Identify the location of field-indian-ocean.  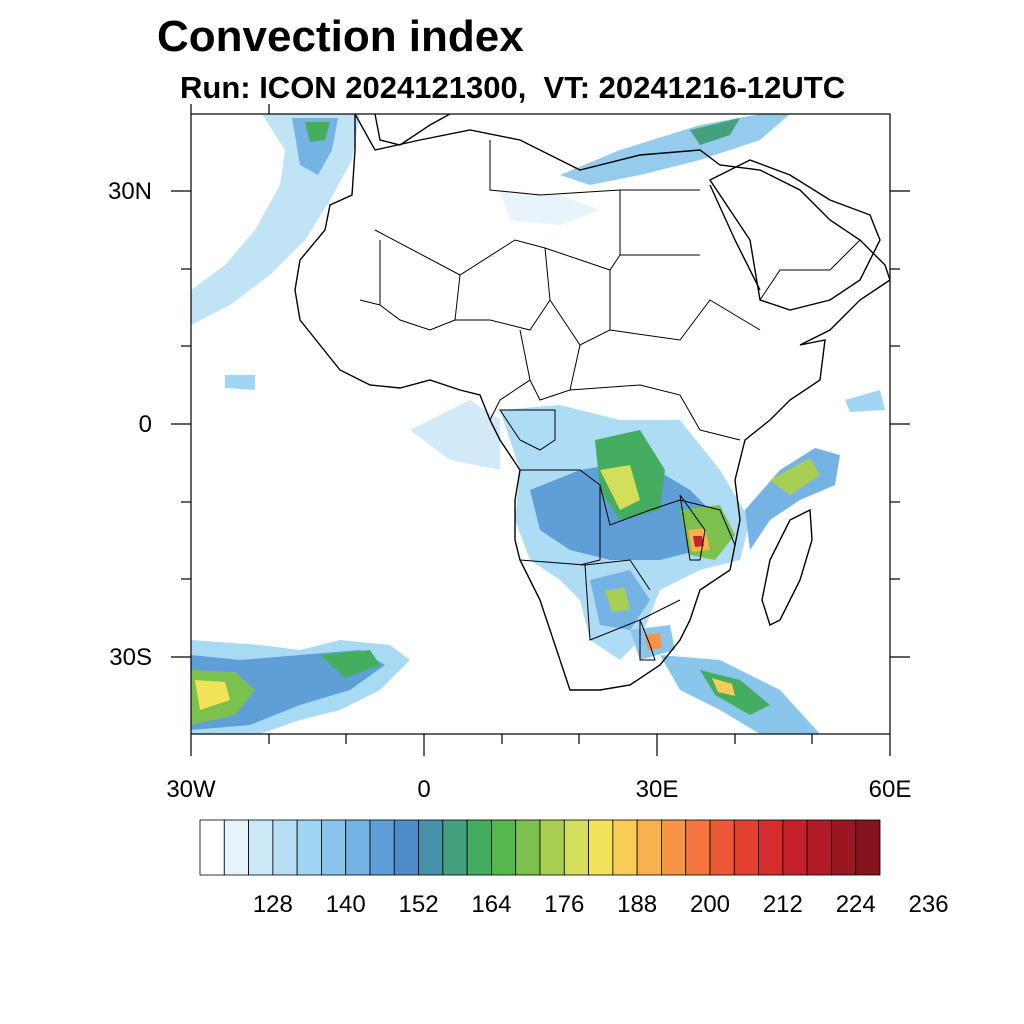
(792, 499).